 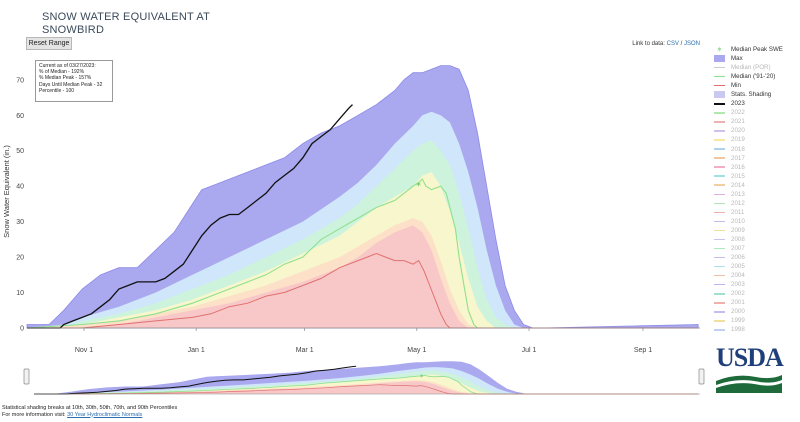 What do you see at coordinates (20, 151) in the screenshot?
I see `y-tick-label: 50` at bounding box center [20, 151].